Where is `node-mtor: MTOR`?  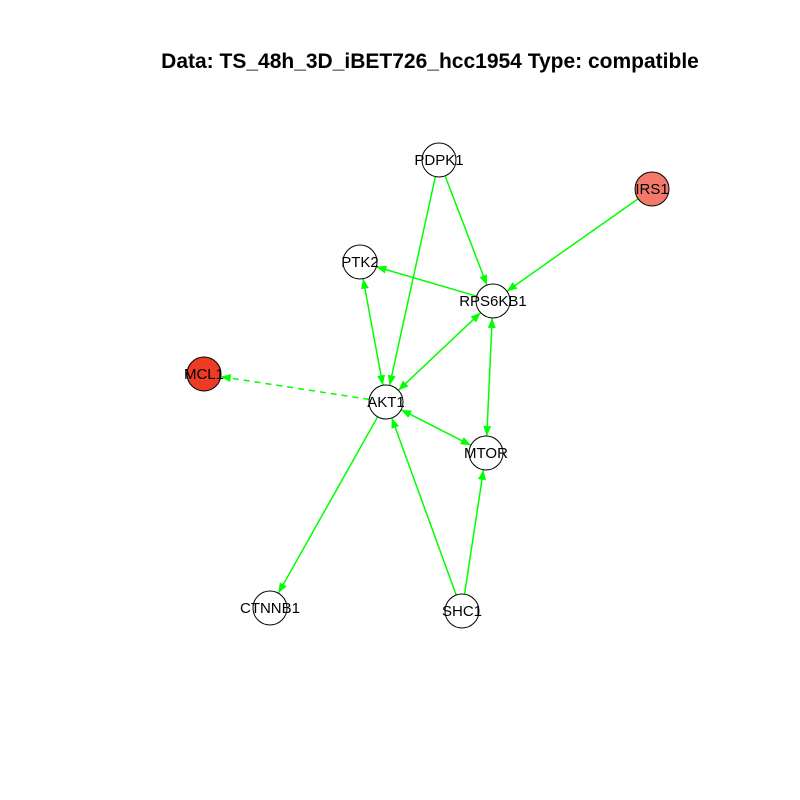 node-mtor: MTOR is located at coordinates (486, 453).